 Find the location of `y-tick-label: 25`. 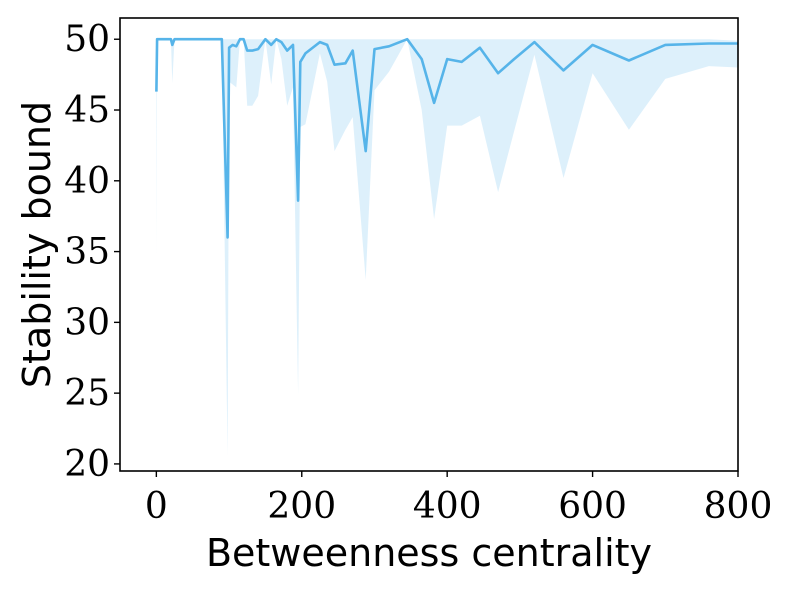

y-tick-label: 25 is located at coordinates (87, 393).